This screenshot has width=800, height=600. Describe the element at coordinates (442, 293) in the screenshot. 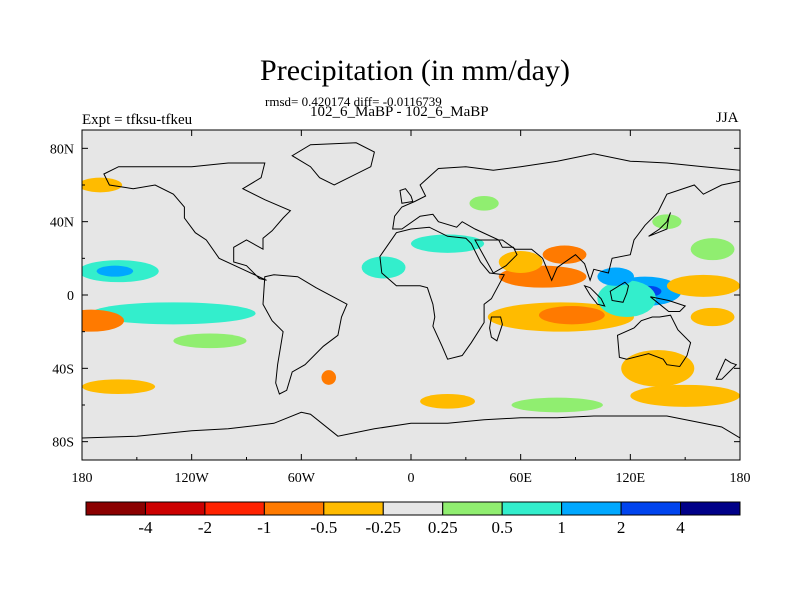

I see `coastline-africa` at that location.